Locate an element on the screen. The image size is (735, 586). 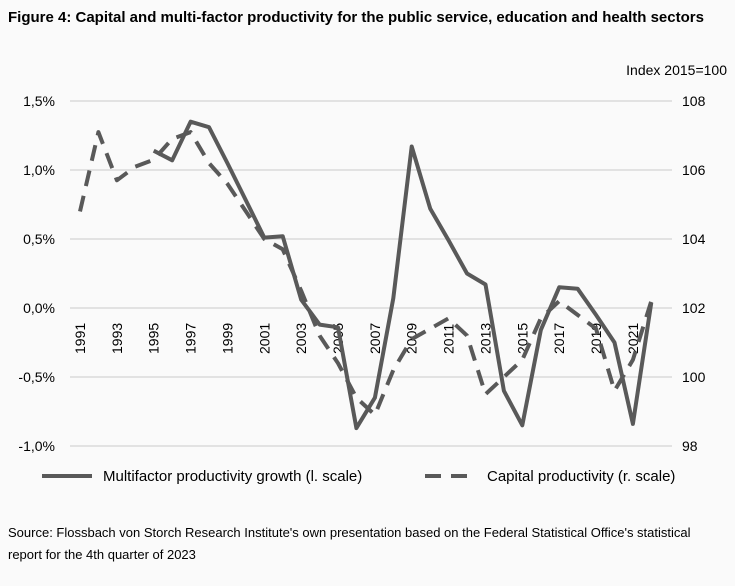
left-tick-label: -1,0% is located at coordinates (36, 446).